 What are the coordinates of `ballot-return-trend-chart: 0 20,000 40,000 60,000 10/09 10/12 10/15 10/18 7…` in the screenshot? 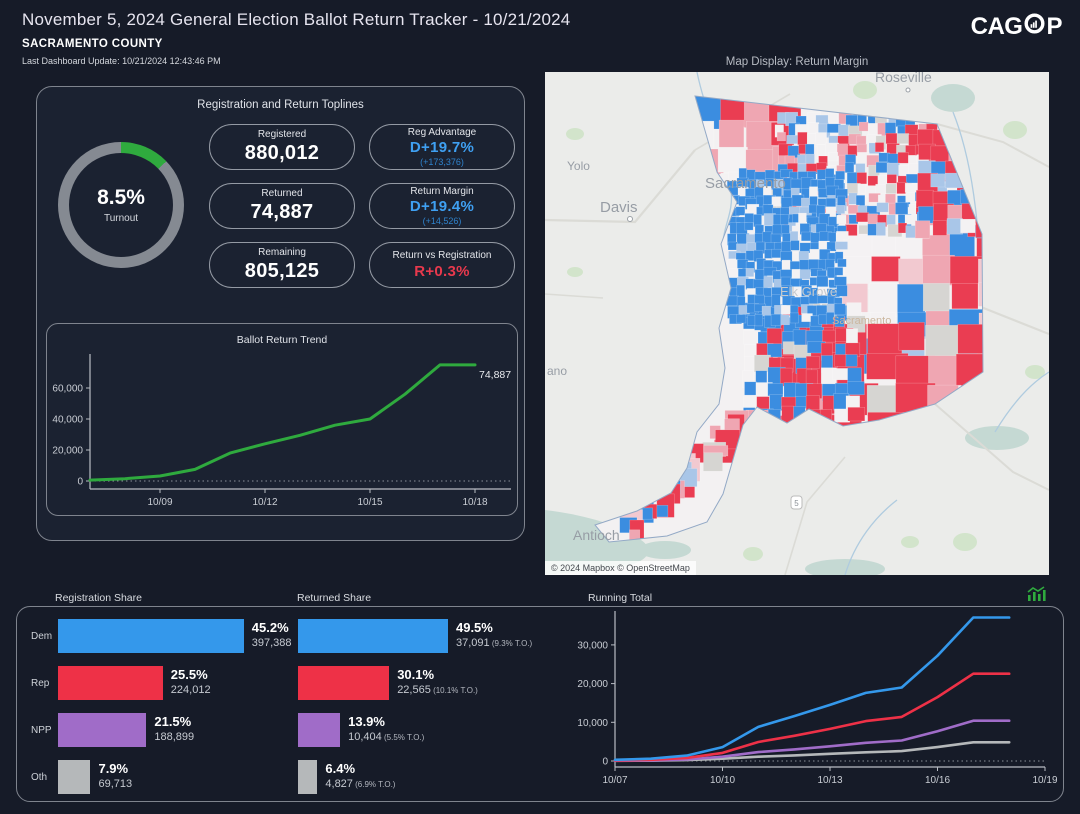 It's located at (282, 431).